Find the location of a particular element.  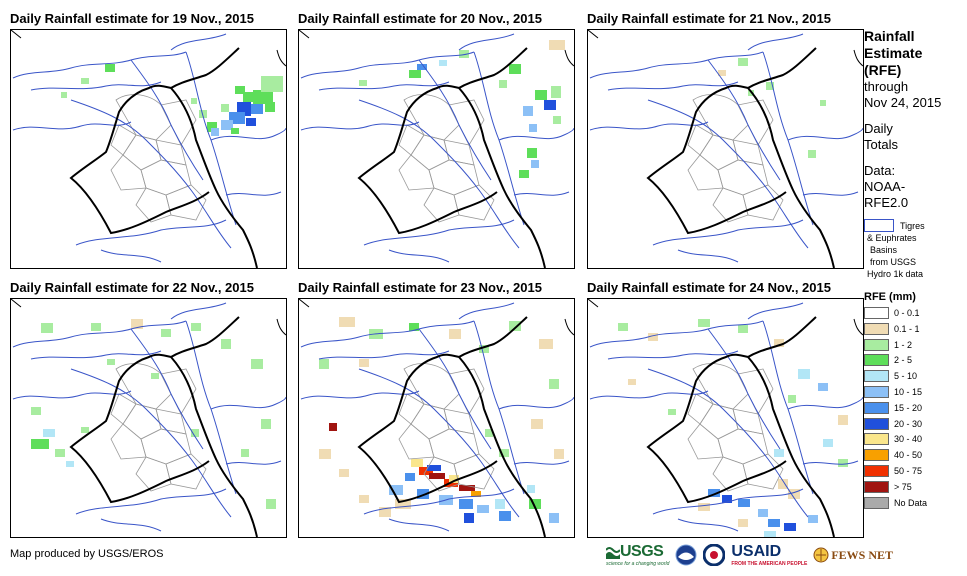

basin-line-5: Hydro 1k data is located at coordinates (895, 274).